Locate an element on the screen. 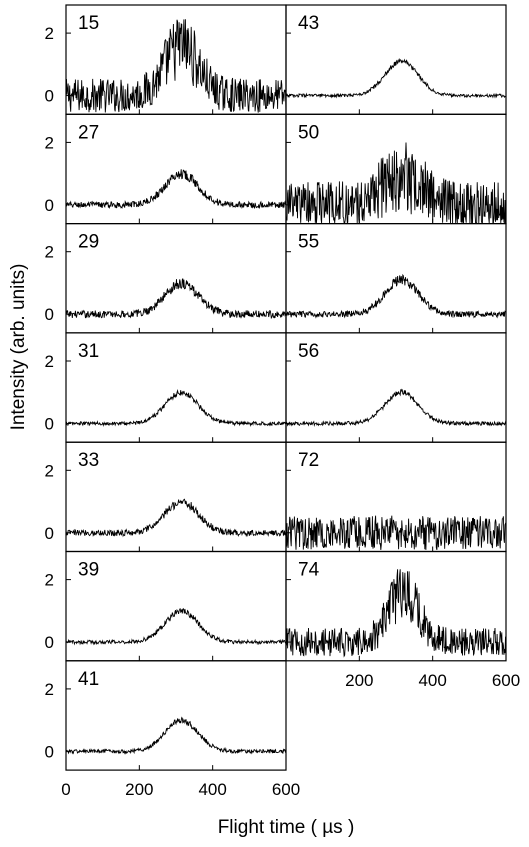 This screenshot has width=529, height=847. panel-number-label: 33 is located at coordinates (88, 460).